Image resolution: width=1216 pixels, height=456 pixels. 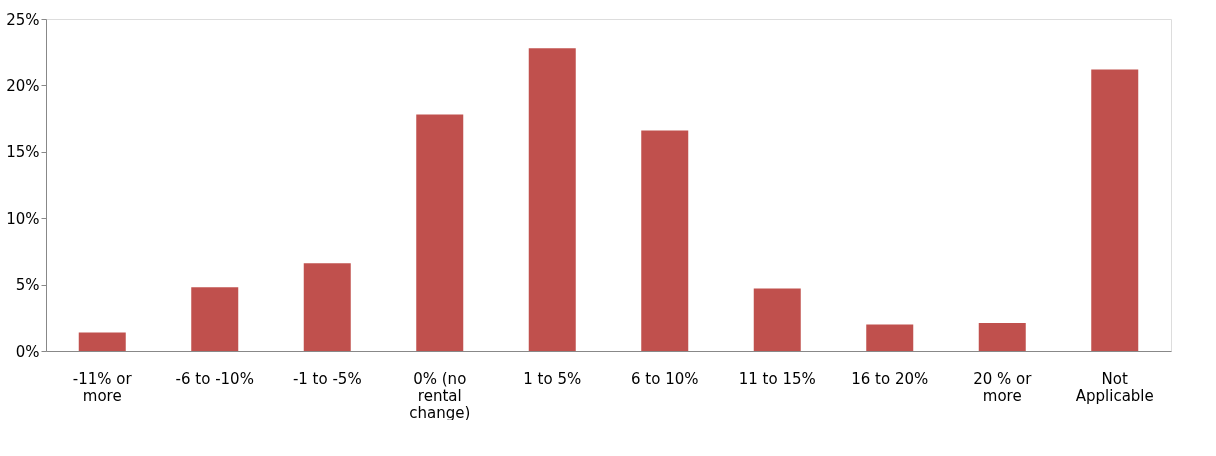 What do you see at coordinates (102, 387) in the screenshot?
I see `x-tick-label: -11% or more` at bounding box center [102, 387].